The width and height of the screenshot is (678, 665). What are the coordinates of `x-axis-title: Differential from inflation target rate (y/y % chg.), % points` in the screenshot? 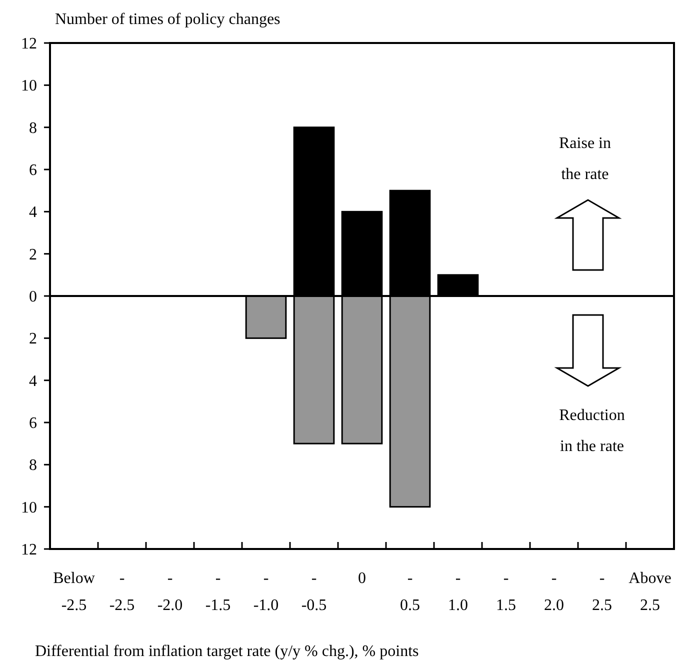 It's located at (227, 651).